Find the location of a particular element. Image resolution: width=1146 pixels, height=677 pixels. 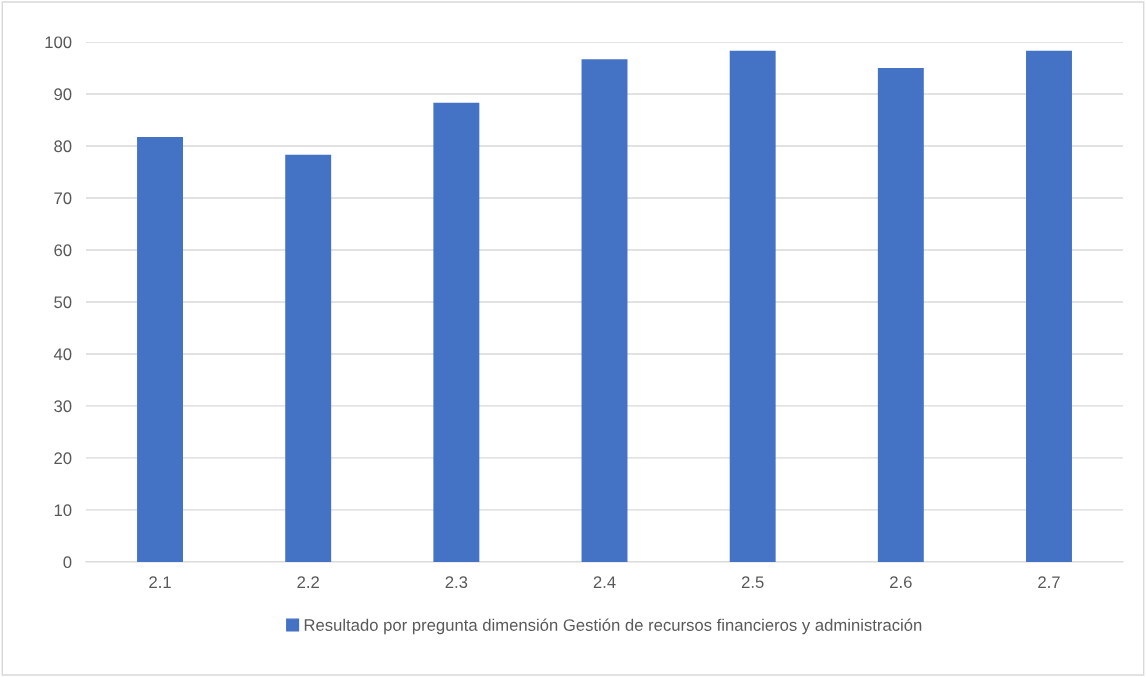

y-tick-label: 30 is located at coordinates (63, 406).